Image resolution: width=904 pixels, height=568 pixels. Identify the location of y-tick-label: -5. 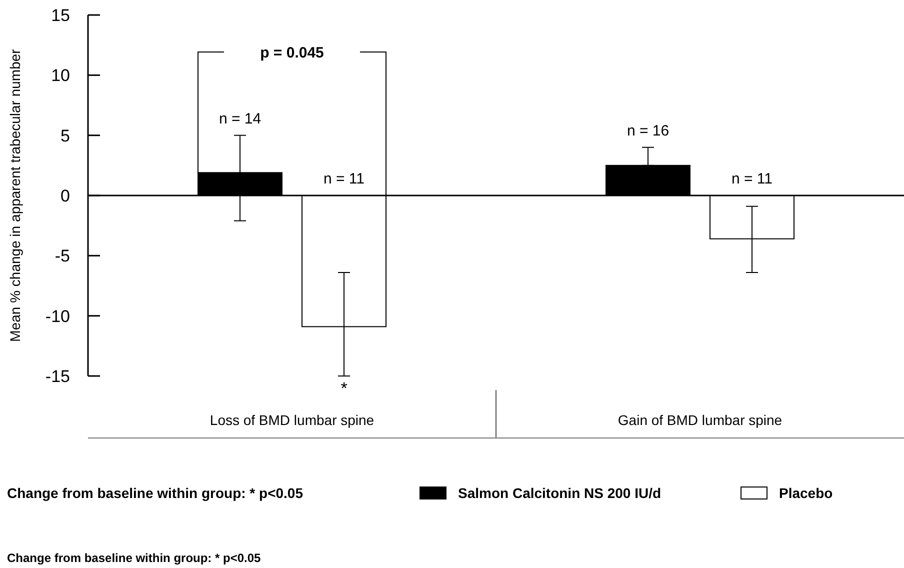
(62, 256).